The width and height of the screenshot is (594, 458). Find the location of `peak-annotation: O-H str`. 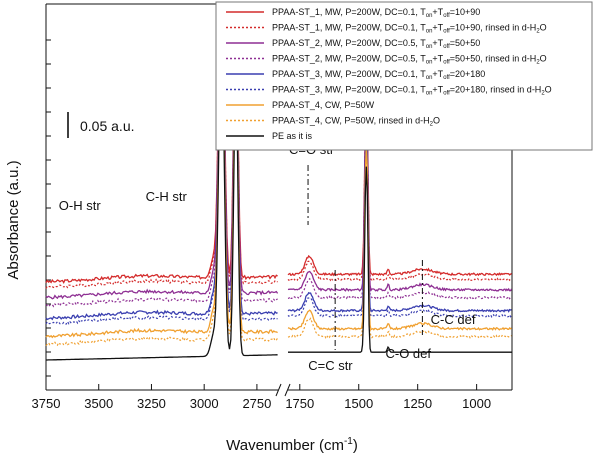

peak-annotation: O-H str is located at coordinates (80, 205).